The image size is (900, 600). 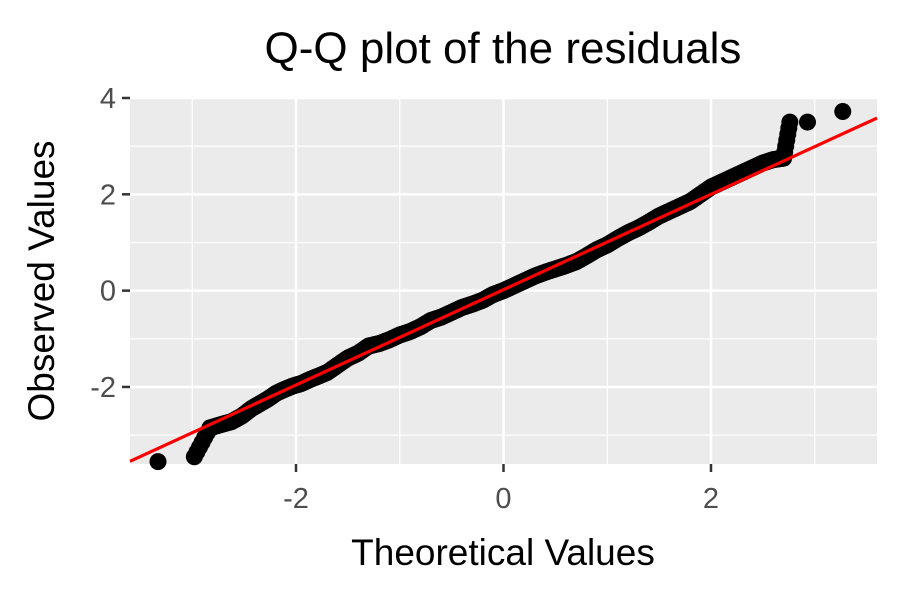 What do you see at coordinates (503, 499) in the screenshot?
I see `x-tick-label: 0` at bounding box center [503, 499].